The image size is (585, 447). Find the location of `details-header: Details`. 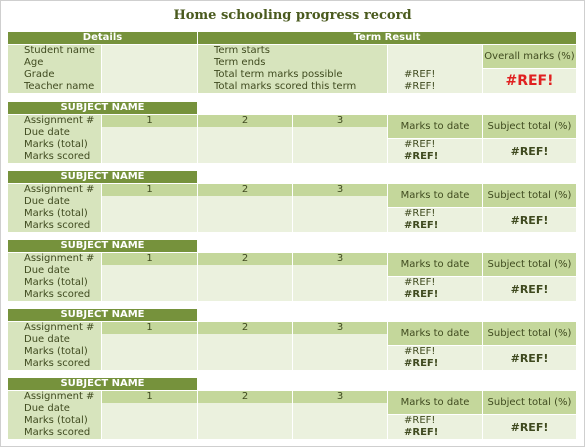

details-header: Details is located at coordinates (102, 38).